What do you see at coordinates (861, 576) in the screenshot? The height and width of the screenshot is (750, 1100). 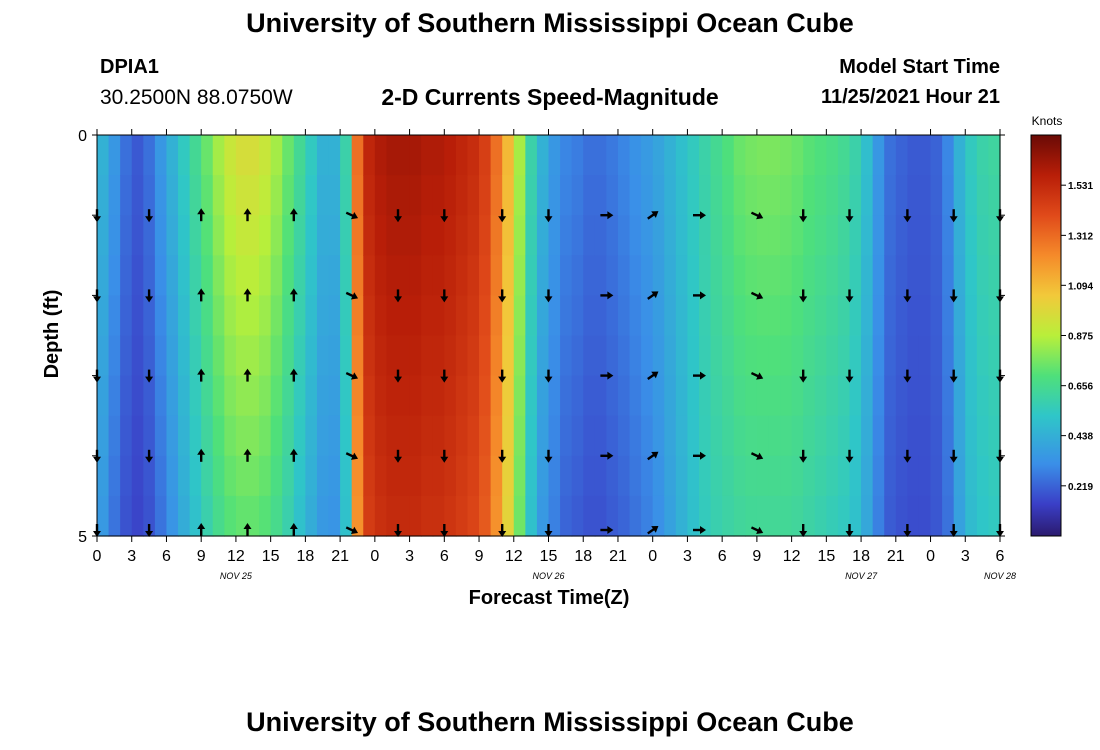 I see `x-day-label: NOV 27` at bounding box center [861, 576].